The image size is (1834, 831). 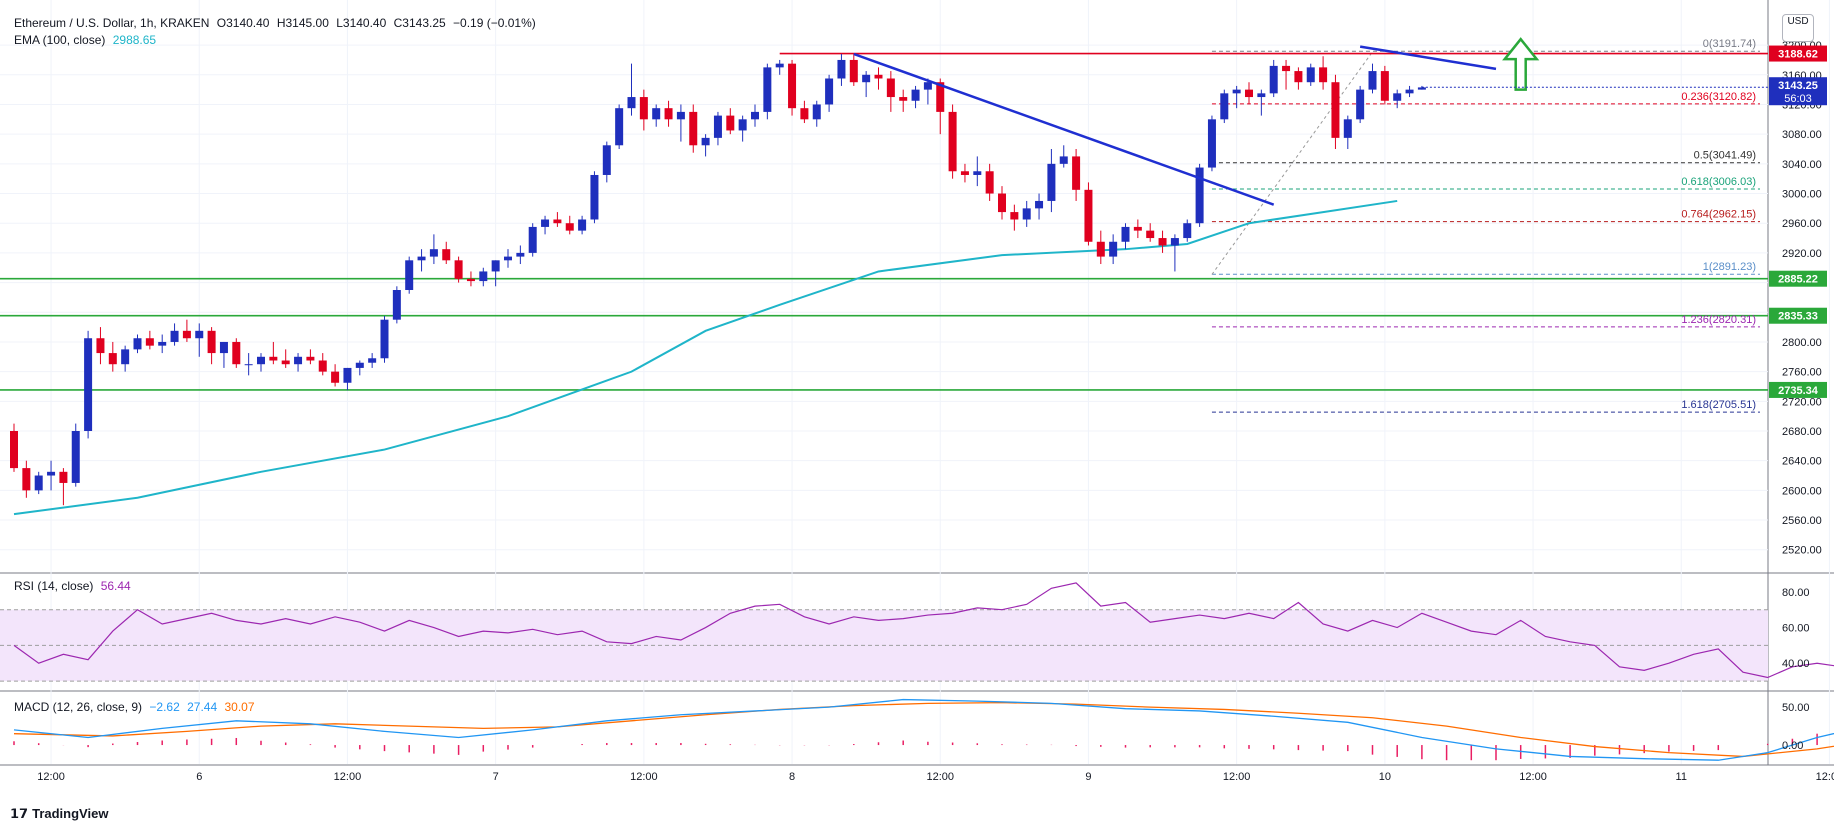 I want to click on resistance-price-tag, so click(x=1798, y=53).